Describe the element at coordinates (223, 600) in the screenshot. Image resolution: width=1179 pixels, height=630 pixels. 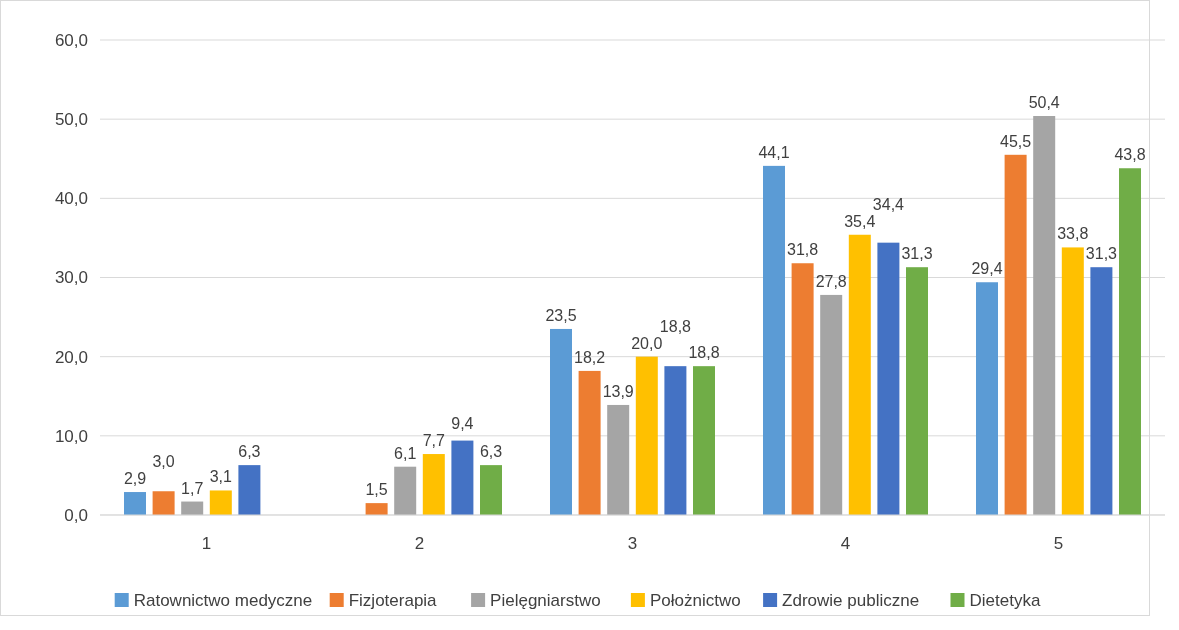
I see `legend-label: Ratownictwo medyczne` at that location.